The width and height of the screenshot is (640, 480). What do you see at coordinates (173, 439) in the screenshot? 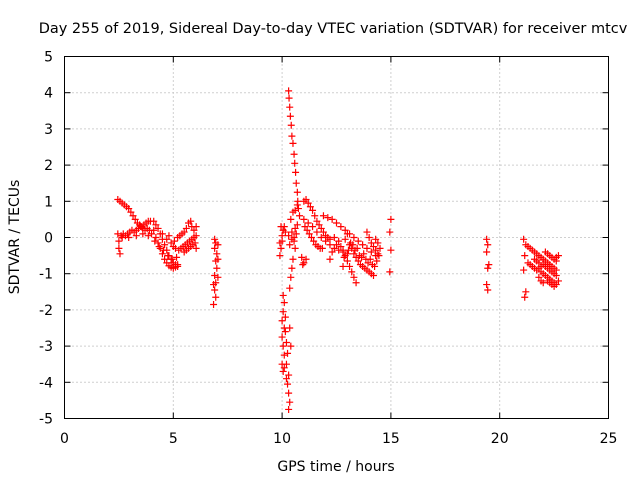
I see `x-tick-label: 5` at bounding box center [173, 439].